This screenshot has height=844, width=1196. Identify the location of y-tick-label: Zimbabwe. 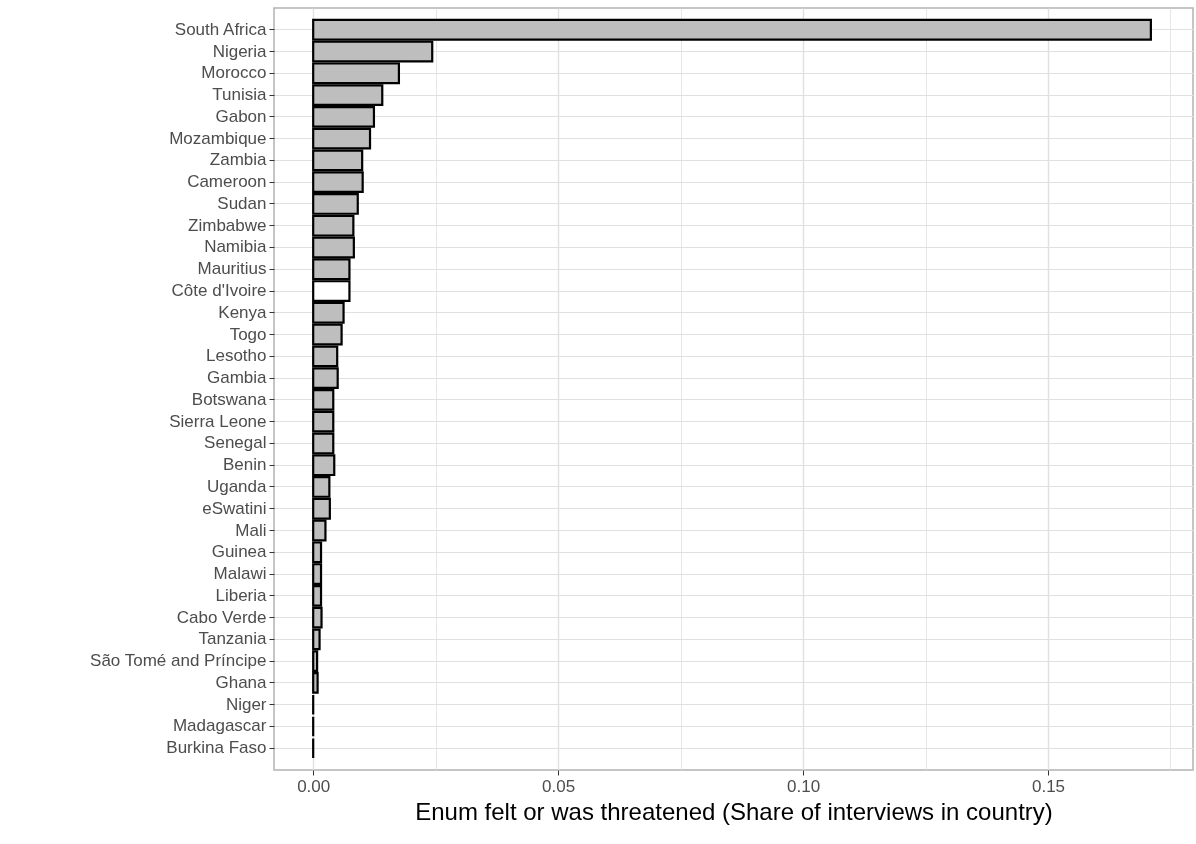
(227, 225).